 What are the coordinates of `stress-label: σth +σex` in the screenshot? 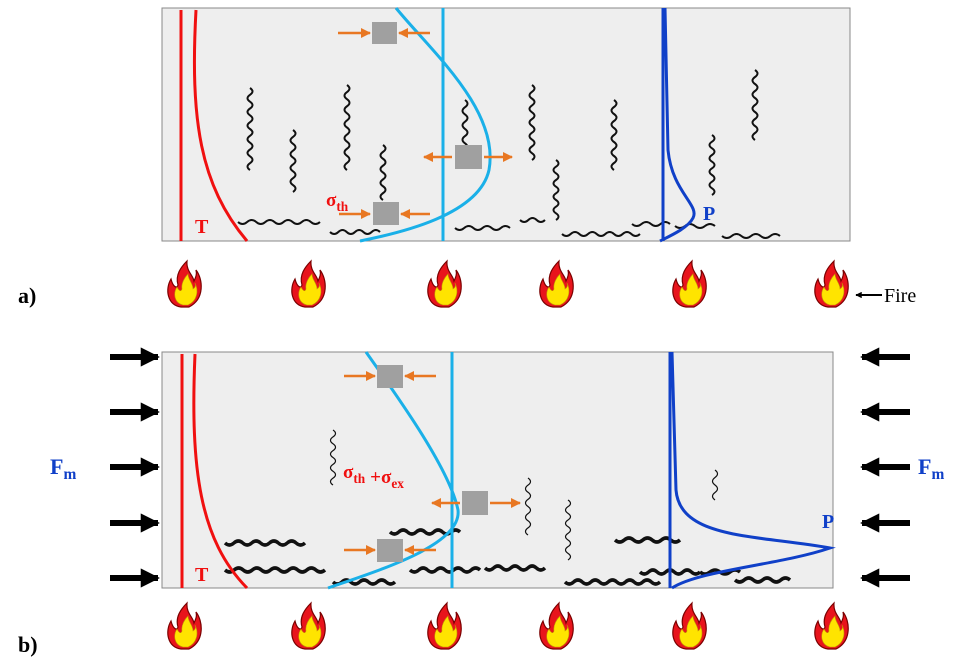 It's located at (373, 476).